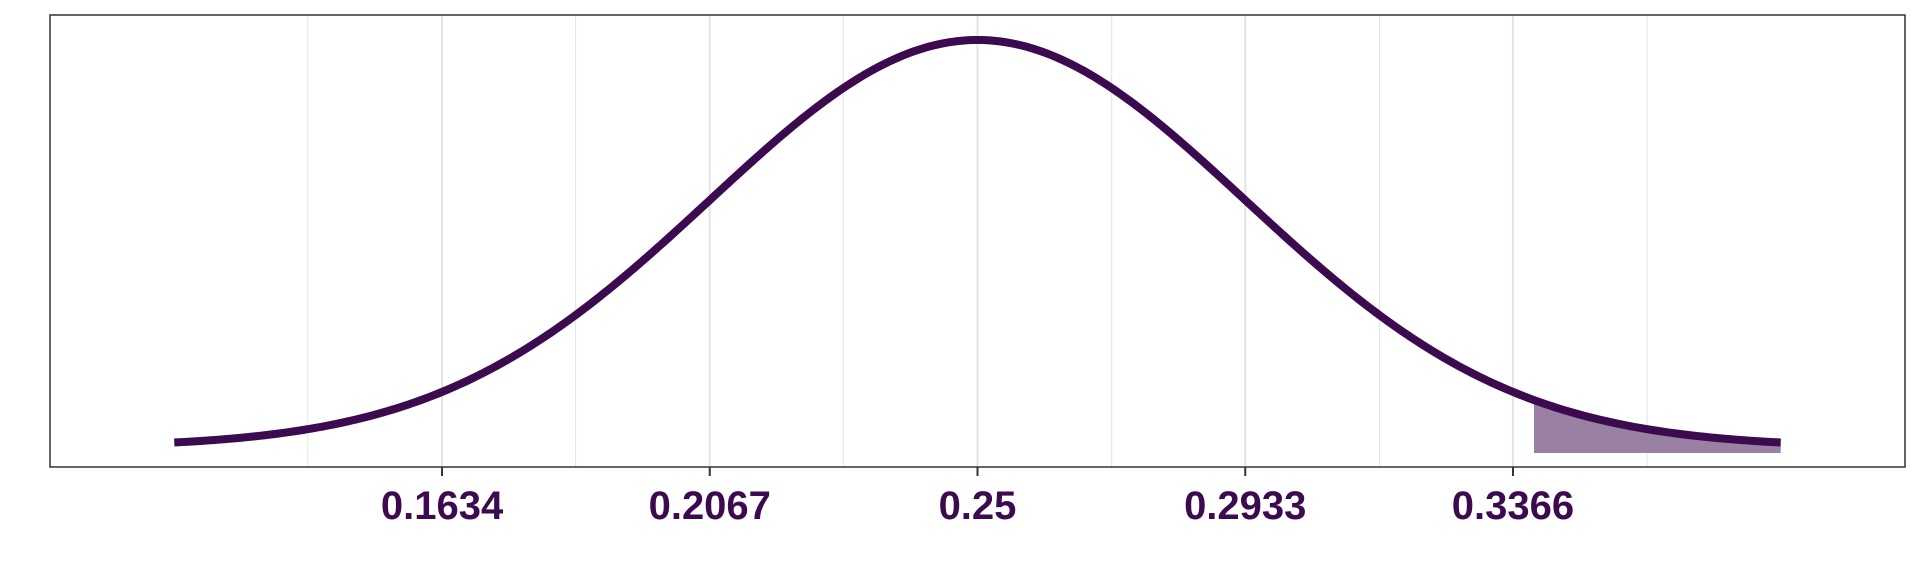 This screenshot has width=1920, height=576. I want to click on x-axis-ticks: 0.1634 0.2067 0.25 0.2933 0.3366, so click(977, 497).